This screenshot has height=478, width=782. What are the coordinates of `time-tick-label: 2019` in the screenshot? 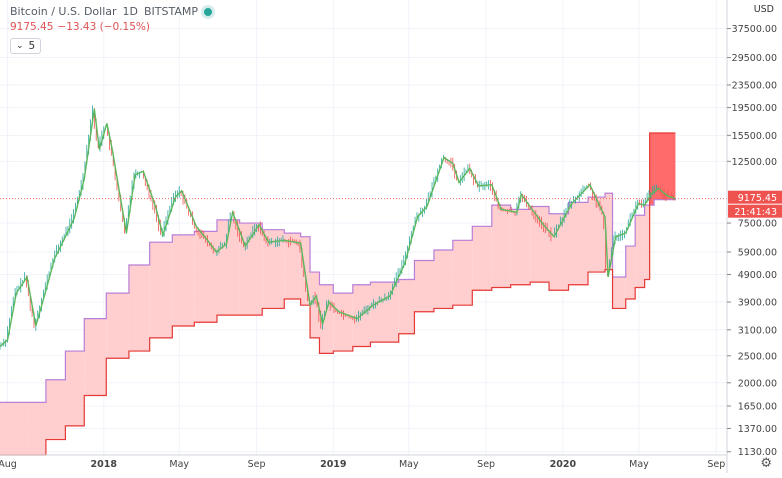 It's located at (333, 464).